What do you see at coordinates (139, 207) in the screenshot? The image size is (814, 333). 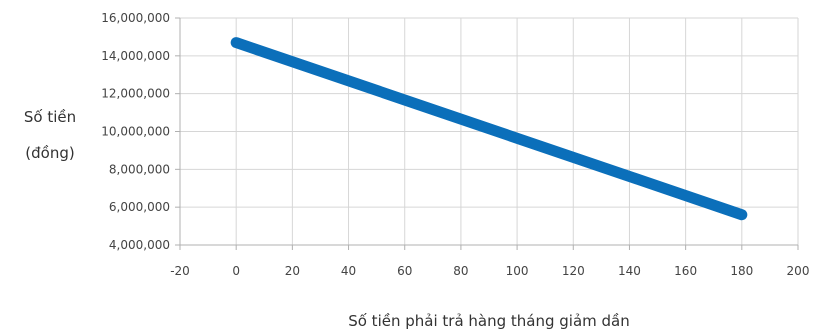 I see `y-tick-label: 6,000,000` at bounding box center [139, 207].